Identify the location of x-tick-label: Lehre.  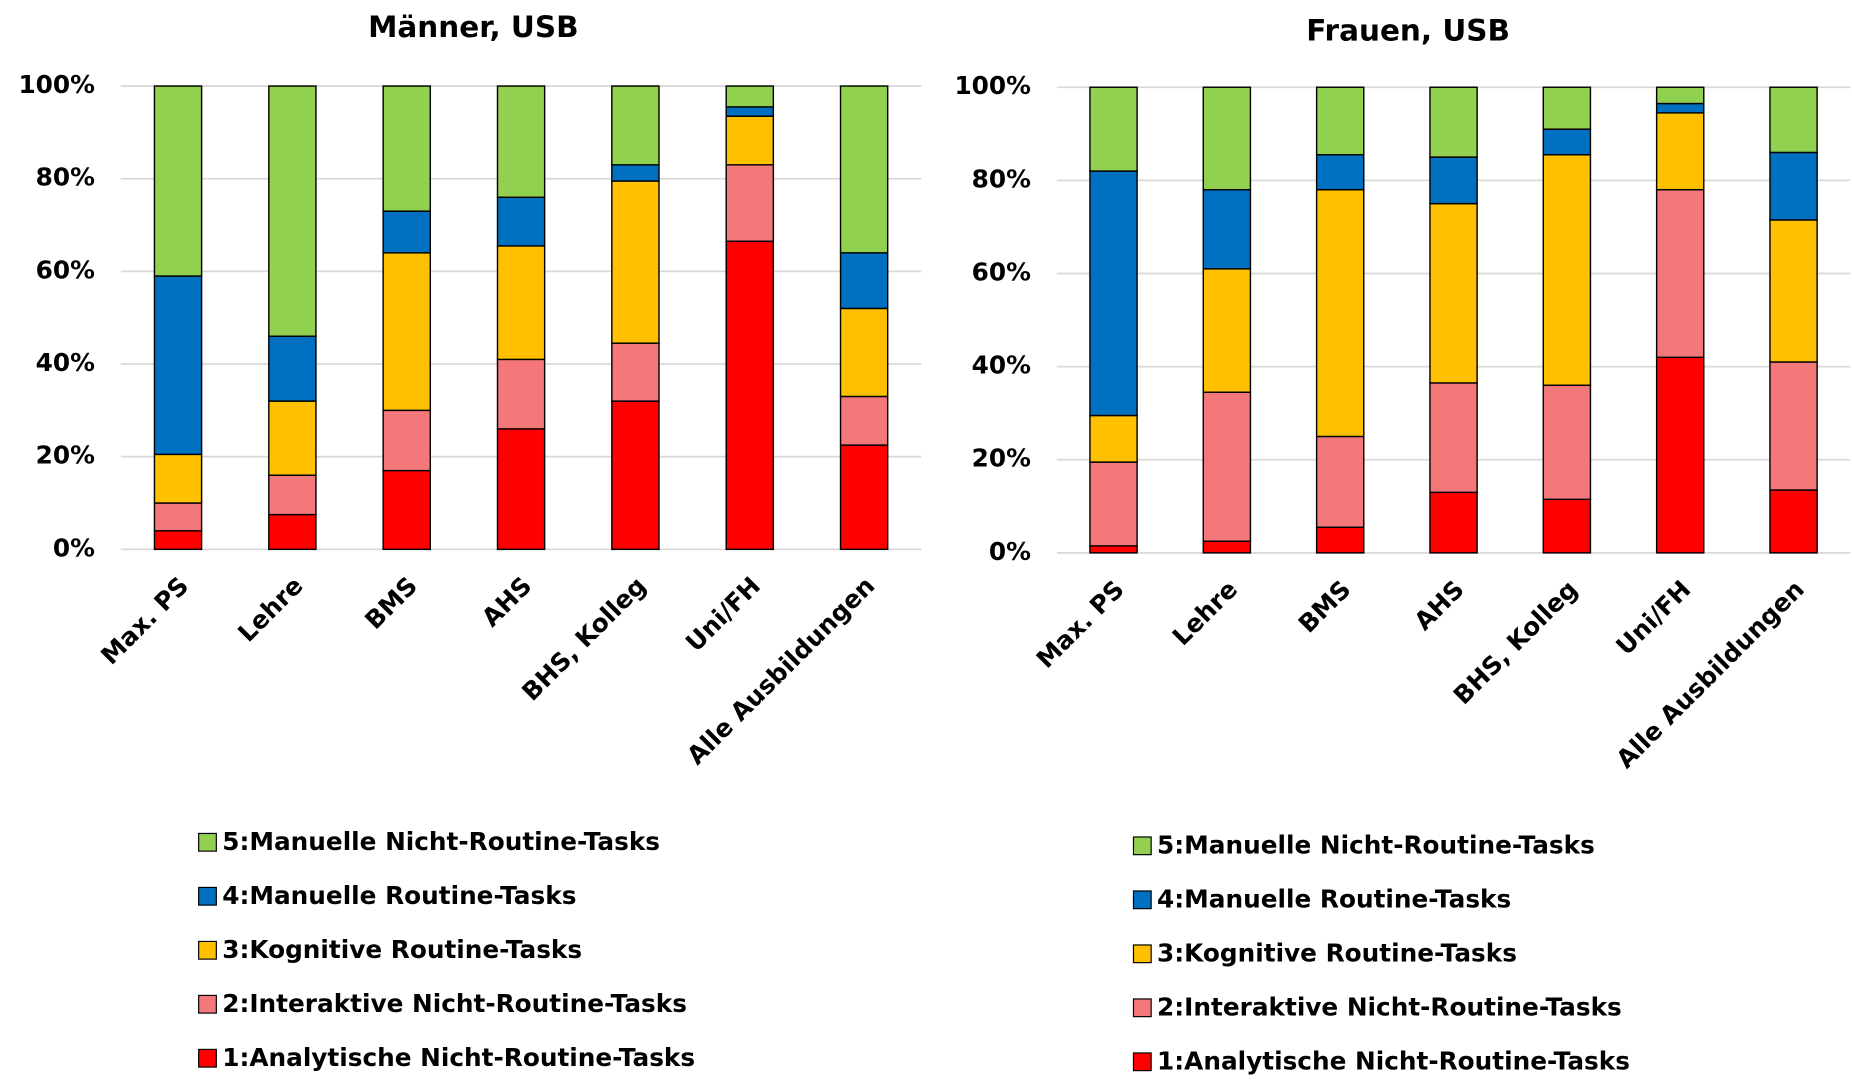
(1205, 613).